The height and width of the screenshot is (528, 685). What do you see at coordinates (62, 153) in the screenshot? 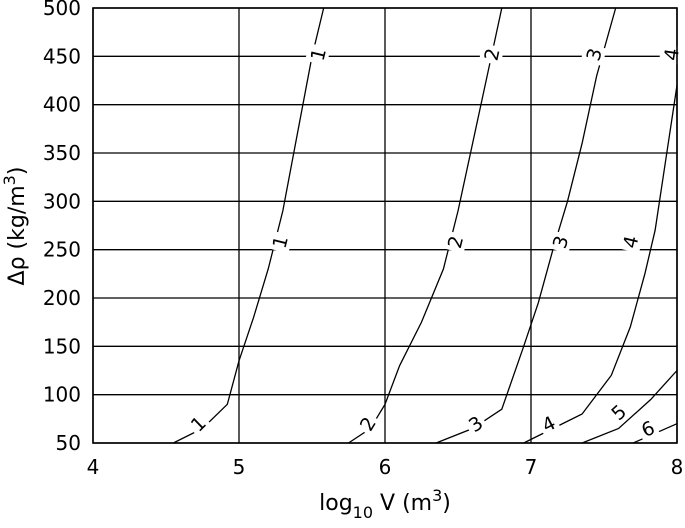
I see `y-tick-label: 350` at bounding box center [62, 153].